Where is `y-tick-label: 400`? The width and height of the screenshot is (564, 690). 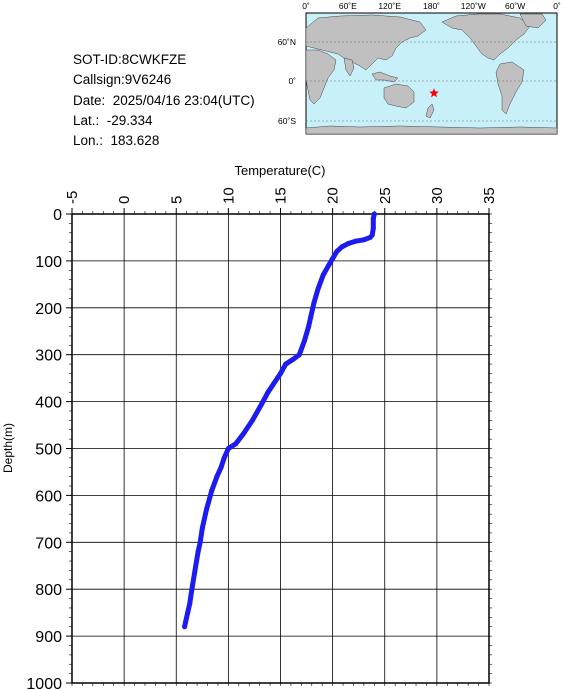
y-tick-label: 400 is located at coordinates (48, 403).